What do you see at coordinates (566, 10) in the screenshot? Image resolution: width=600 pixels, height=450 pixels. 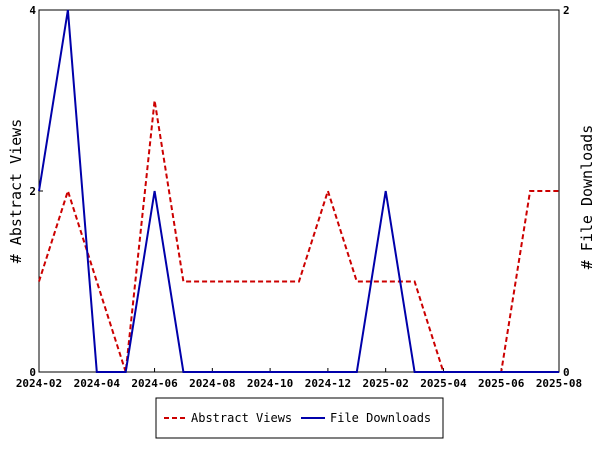 I see `y-right-tick-label: 2` at bounding box center [566, 10].